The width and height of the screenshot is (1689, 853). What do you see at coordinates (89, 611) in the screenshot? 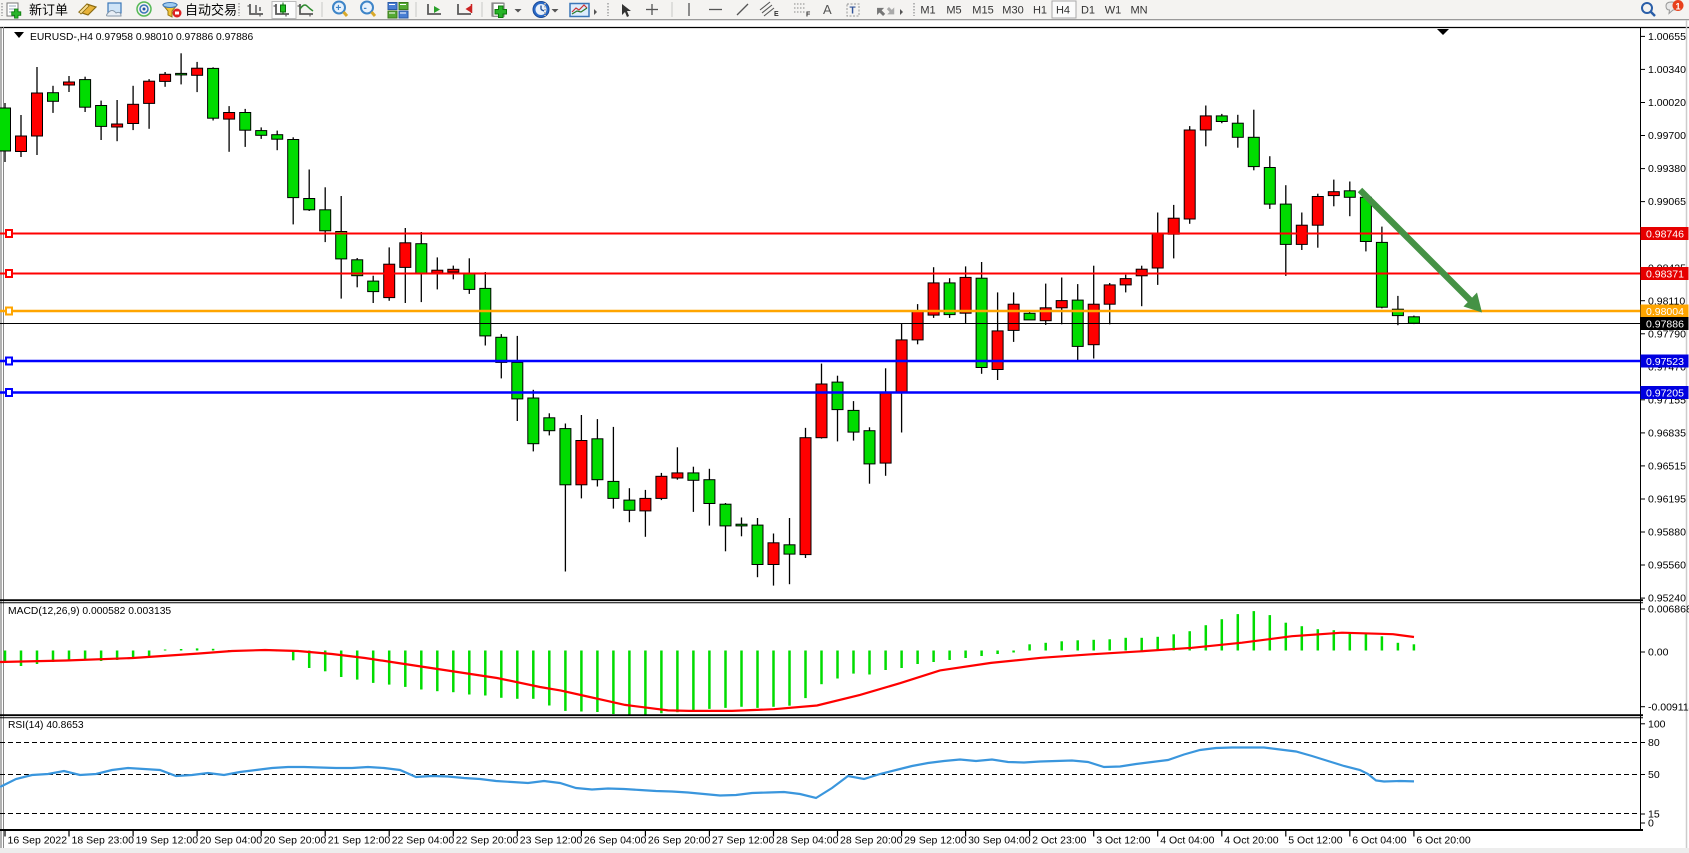
I see `svg-text:MACD(12,26,9) 0.000582 0.00313: MACD(12,26,9) 0.000582 0.003135` at bounding box center [89, 611].